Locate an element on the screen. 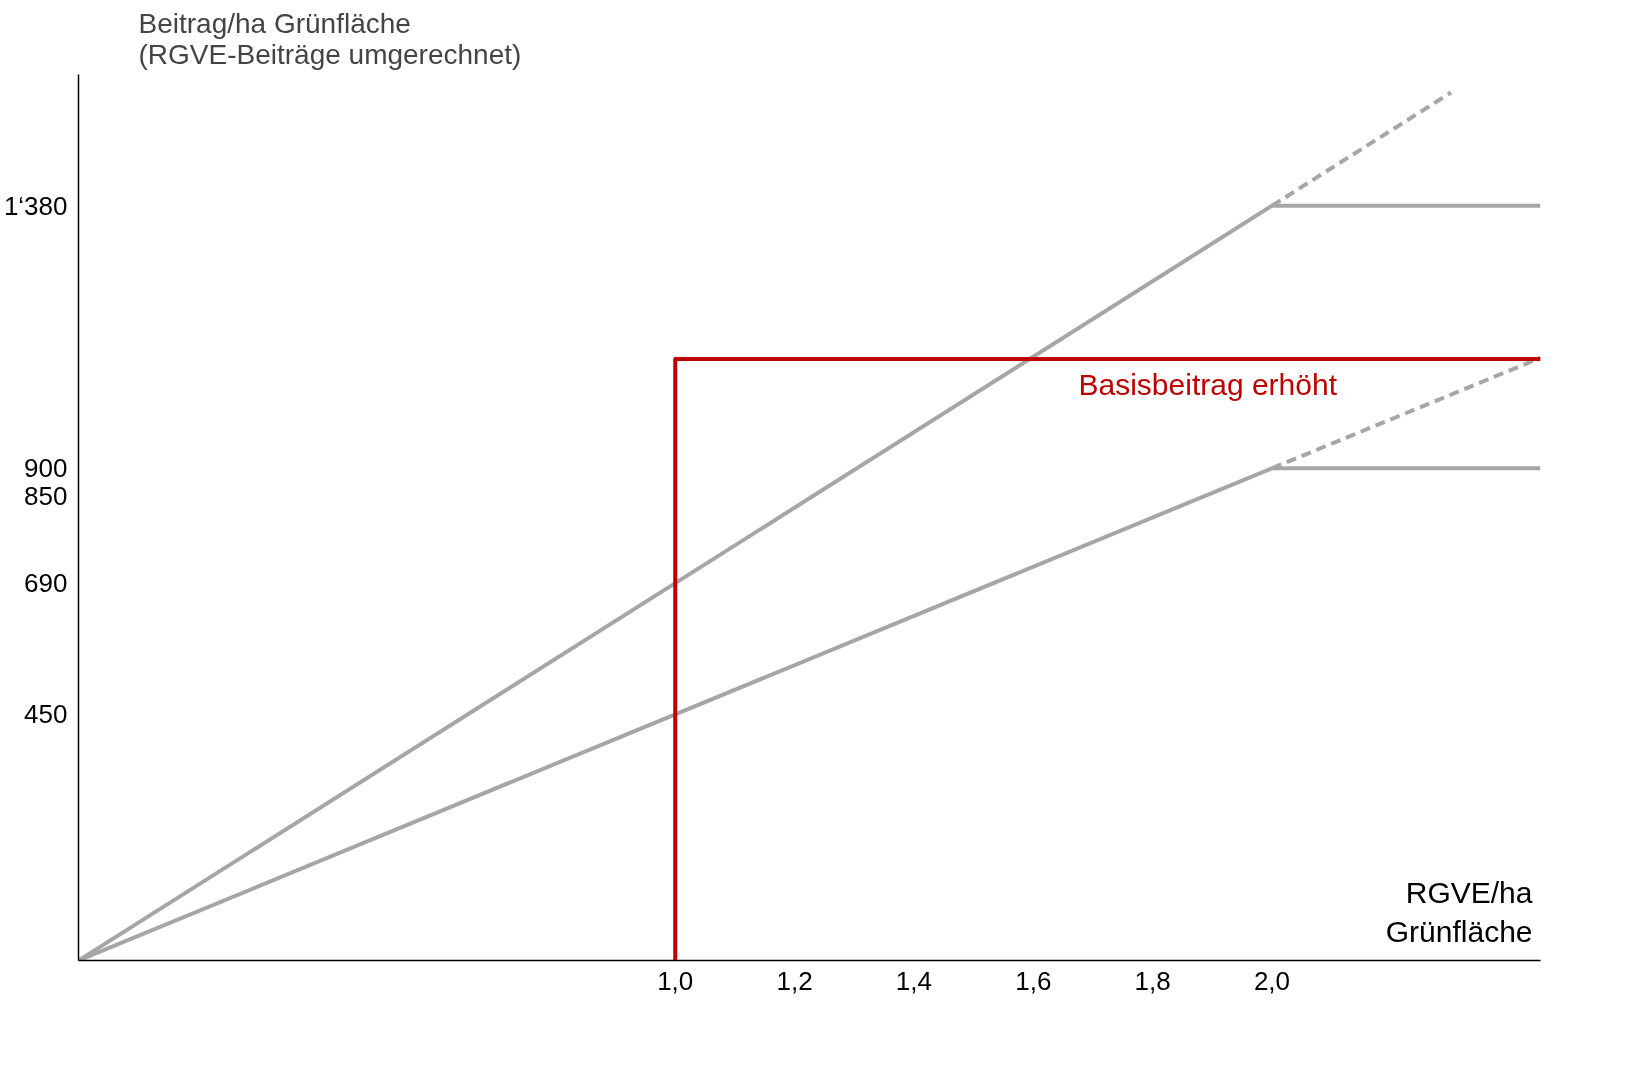 This screenshot has height=1069, width=1637. y-tick-label: 690 is located at coordinates (46, 583).